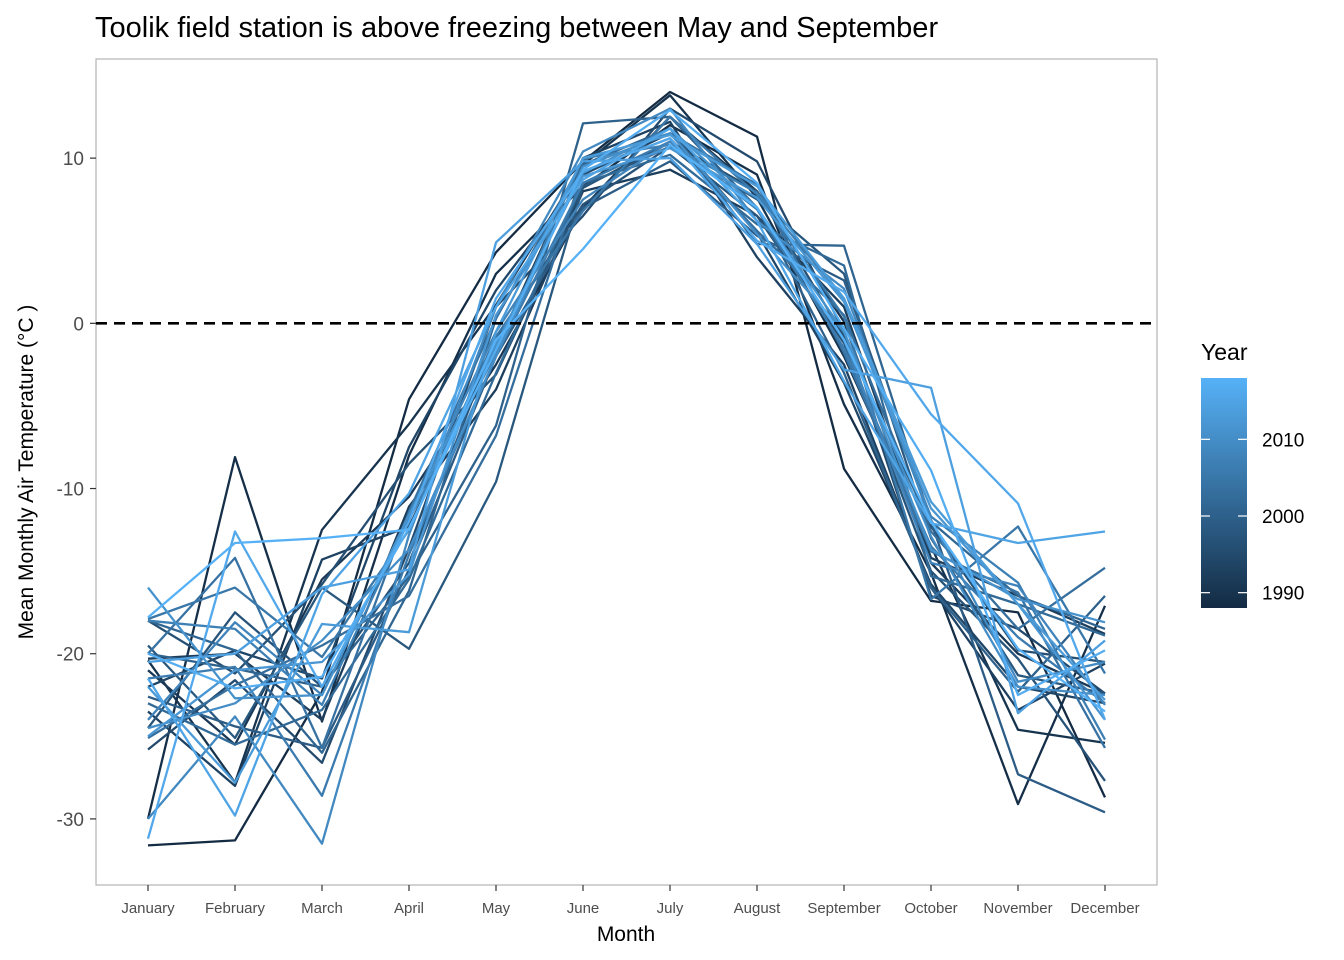 Image resolution: width=1344 pixels, height=960 pixels. What do you see at coordinates (26, 472) in the screenshot?
I see `y-axis-title: Mean Monthly Air Temperature (°C )` at bounding box center [26, 472].